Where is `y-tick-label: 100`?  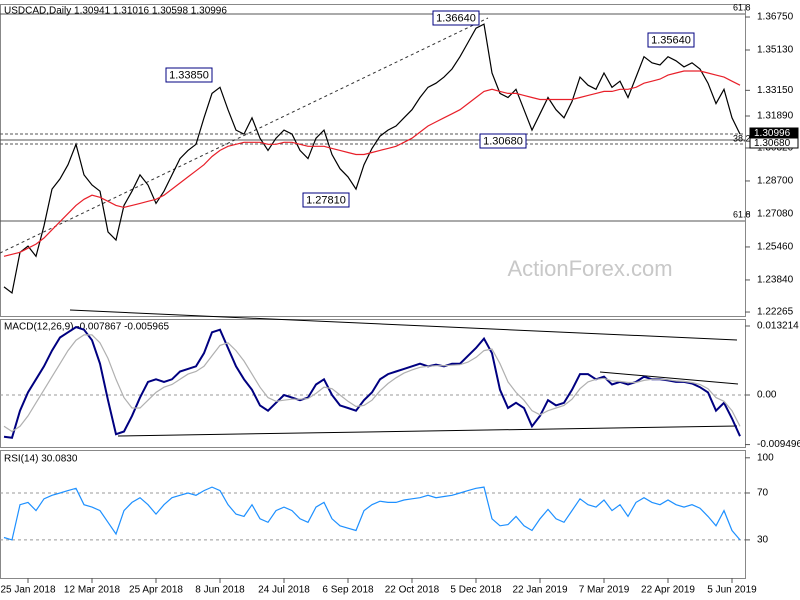
y-tick-label: 100 is located at coordinates (765, 457).